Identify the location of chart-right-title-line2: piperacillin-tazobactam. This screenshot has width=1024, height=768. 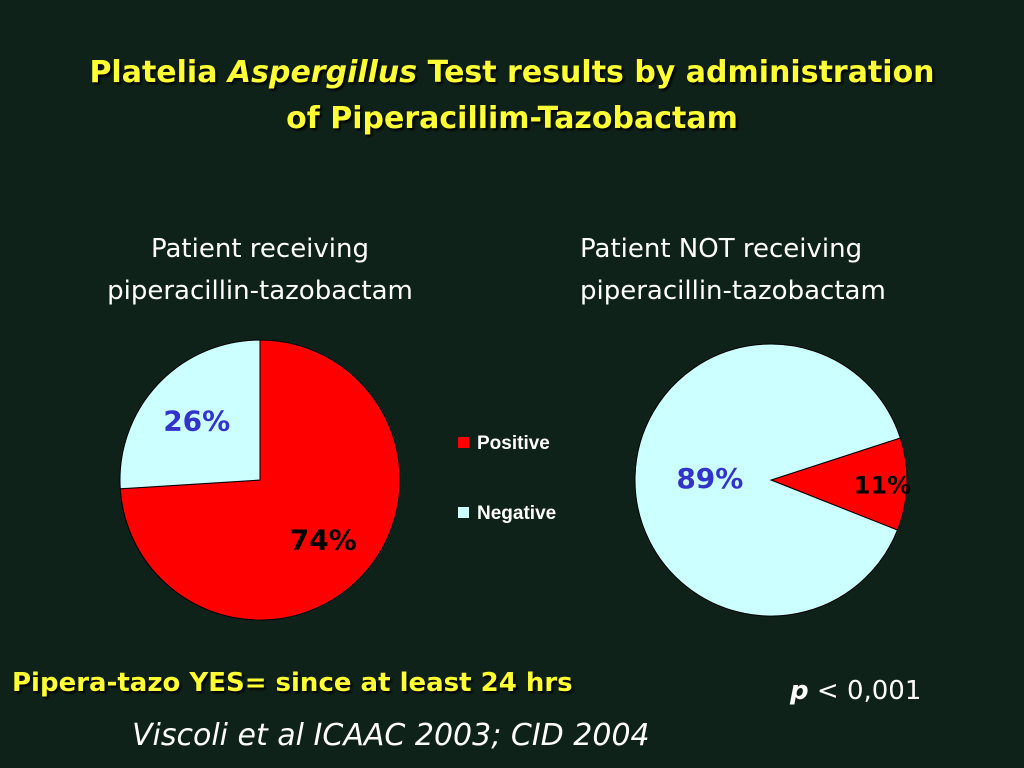
(733, 291).